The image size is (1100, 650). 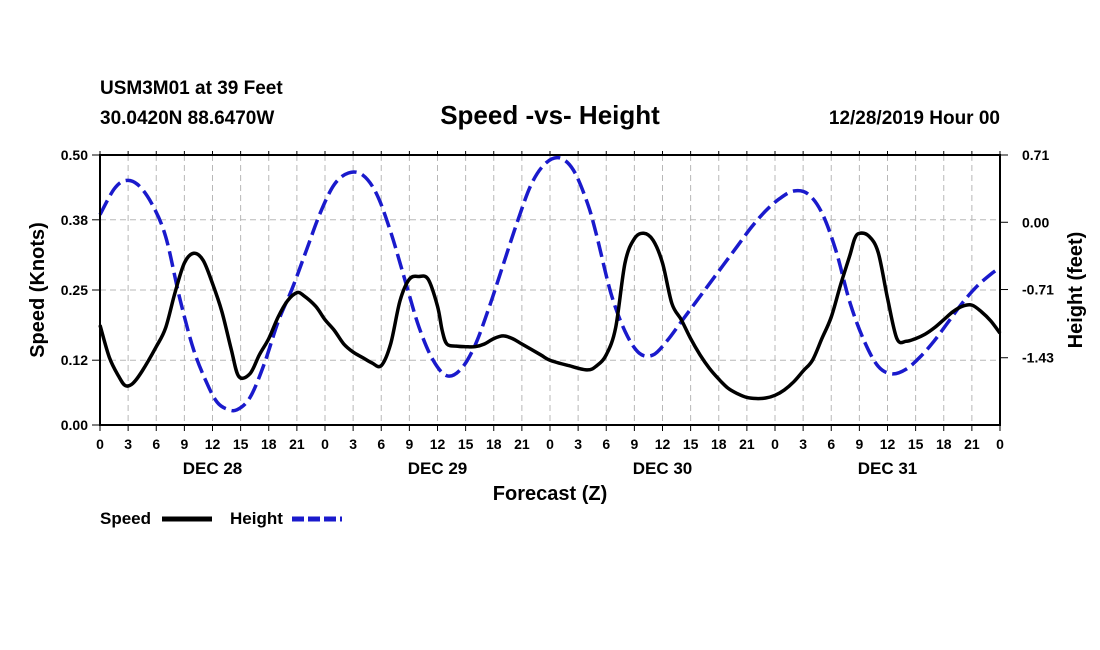 What do you see at coordinates (888, 468) in the screenshot?
I see `day-label: DEC 31` at bounding box center [888, 468].